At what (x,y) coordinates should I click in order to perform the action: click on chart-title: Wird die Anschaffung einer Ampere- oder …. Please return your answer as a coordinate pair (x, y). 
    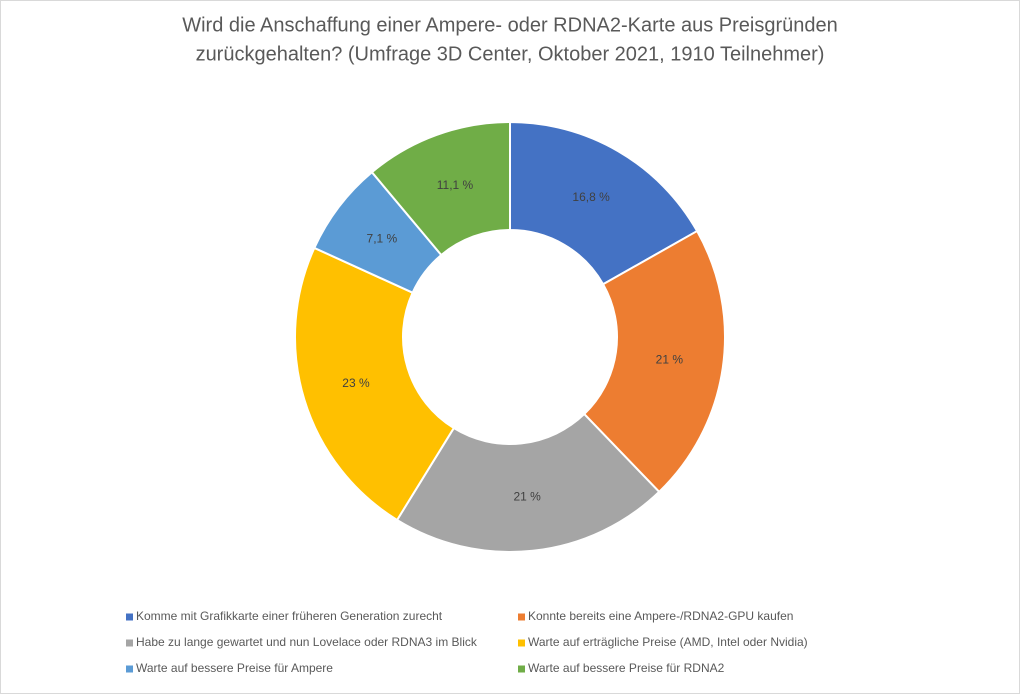
    Looking at the image, I should click on (510, 25).